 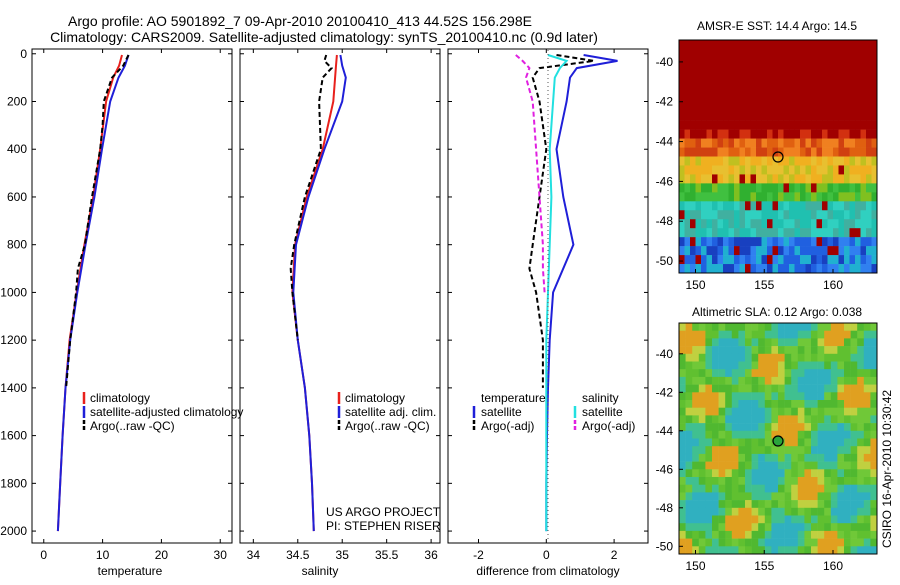 I want to click on map-x-tick-label: 160, so click(x=833, y=566).